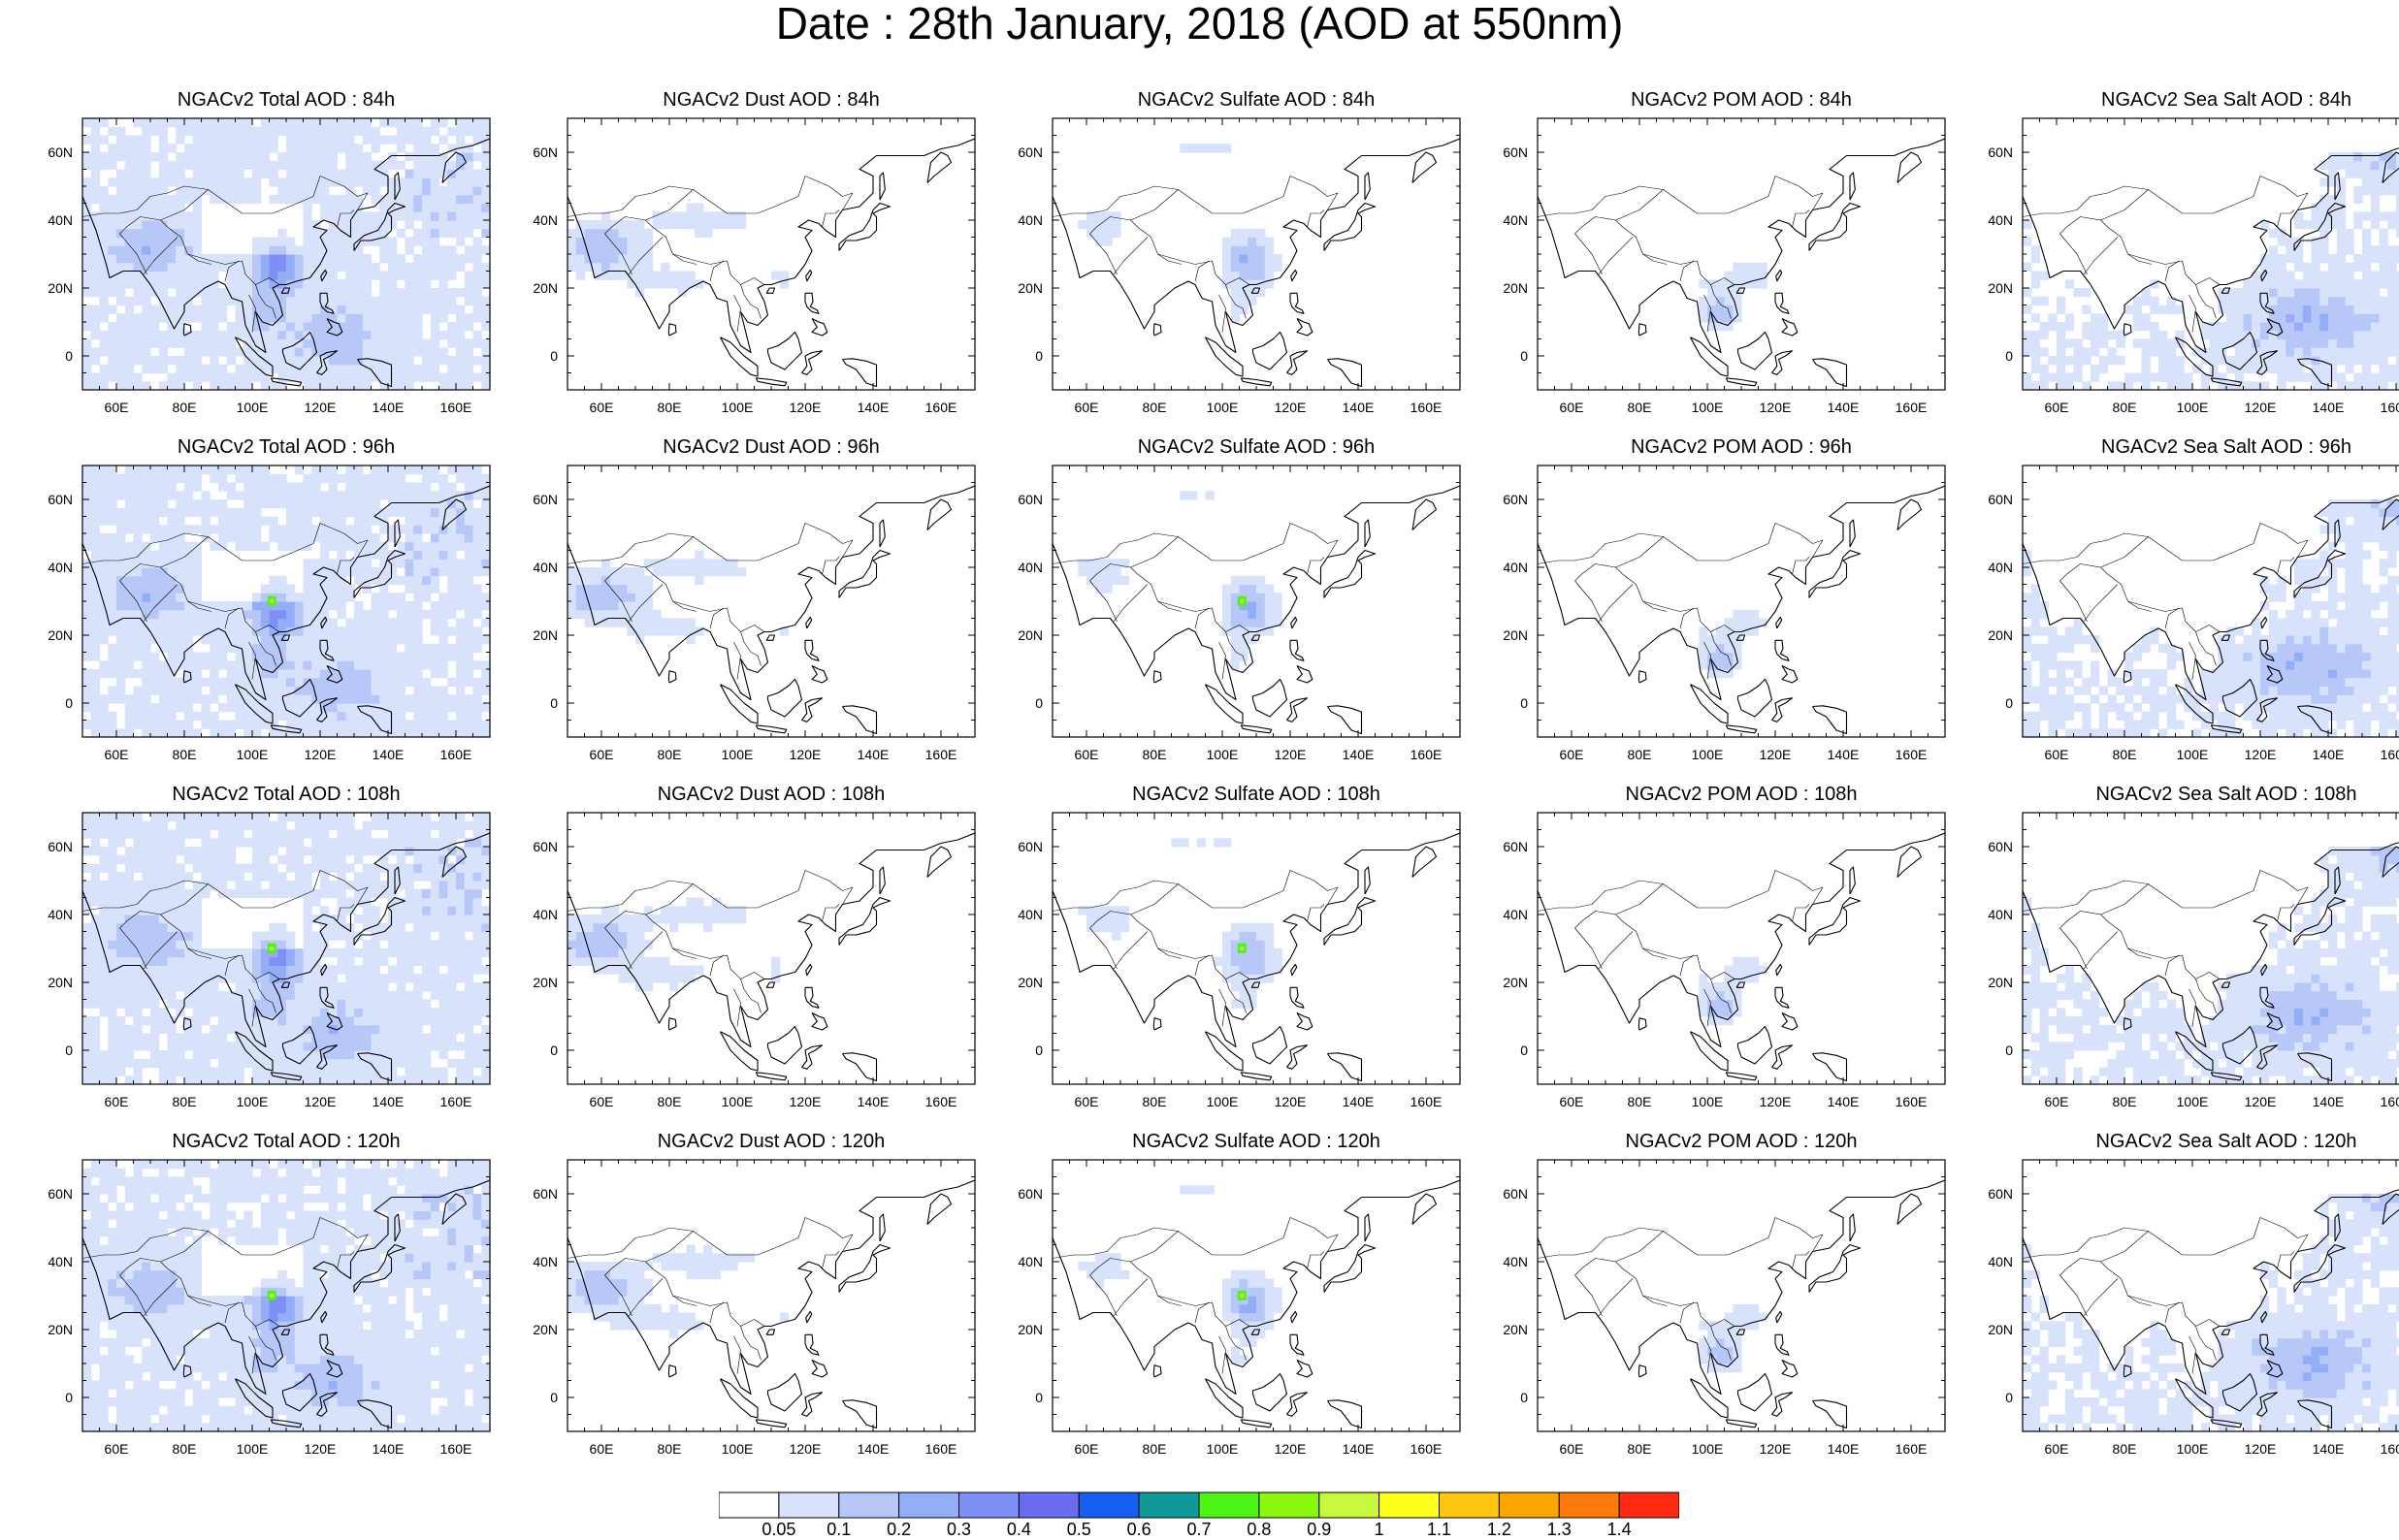 This screenshot has width=2399, height=1540. What do you see at coordinates (1256, 447) in the screenshot?
I see `panel-title: NGACv2 Sulfate AOD : 96h` at bounding box center [1256, 447].